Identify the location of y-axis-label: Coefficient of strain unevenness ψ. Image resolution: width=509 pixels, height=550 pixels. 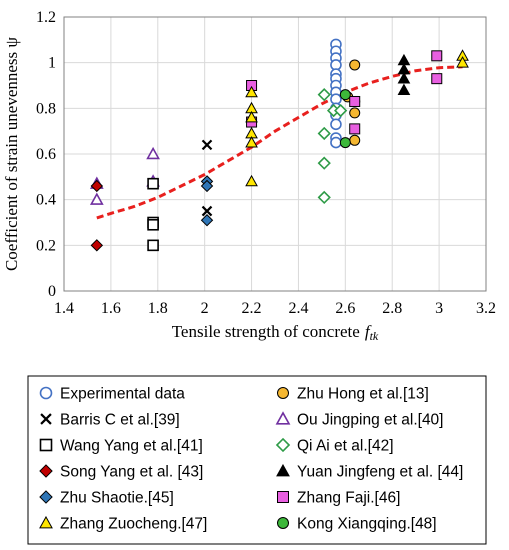
(11, 154).